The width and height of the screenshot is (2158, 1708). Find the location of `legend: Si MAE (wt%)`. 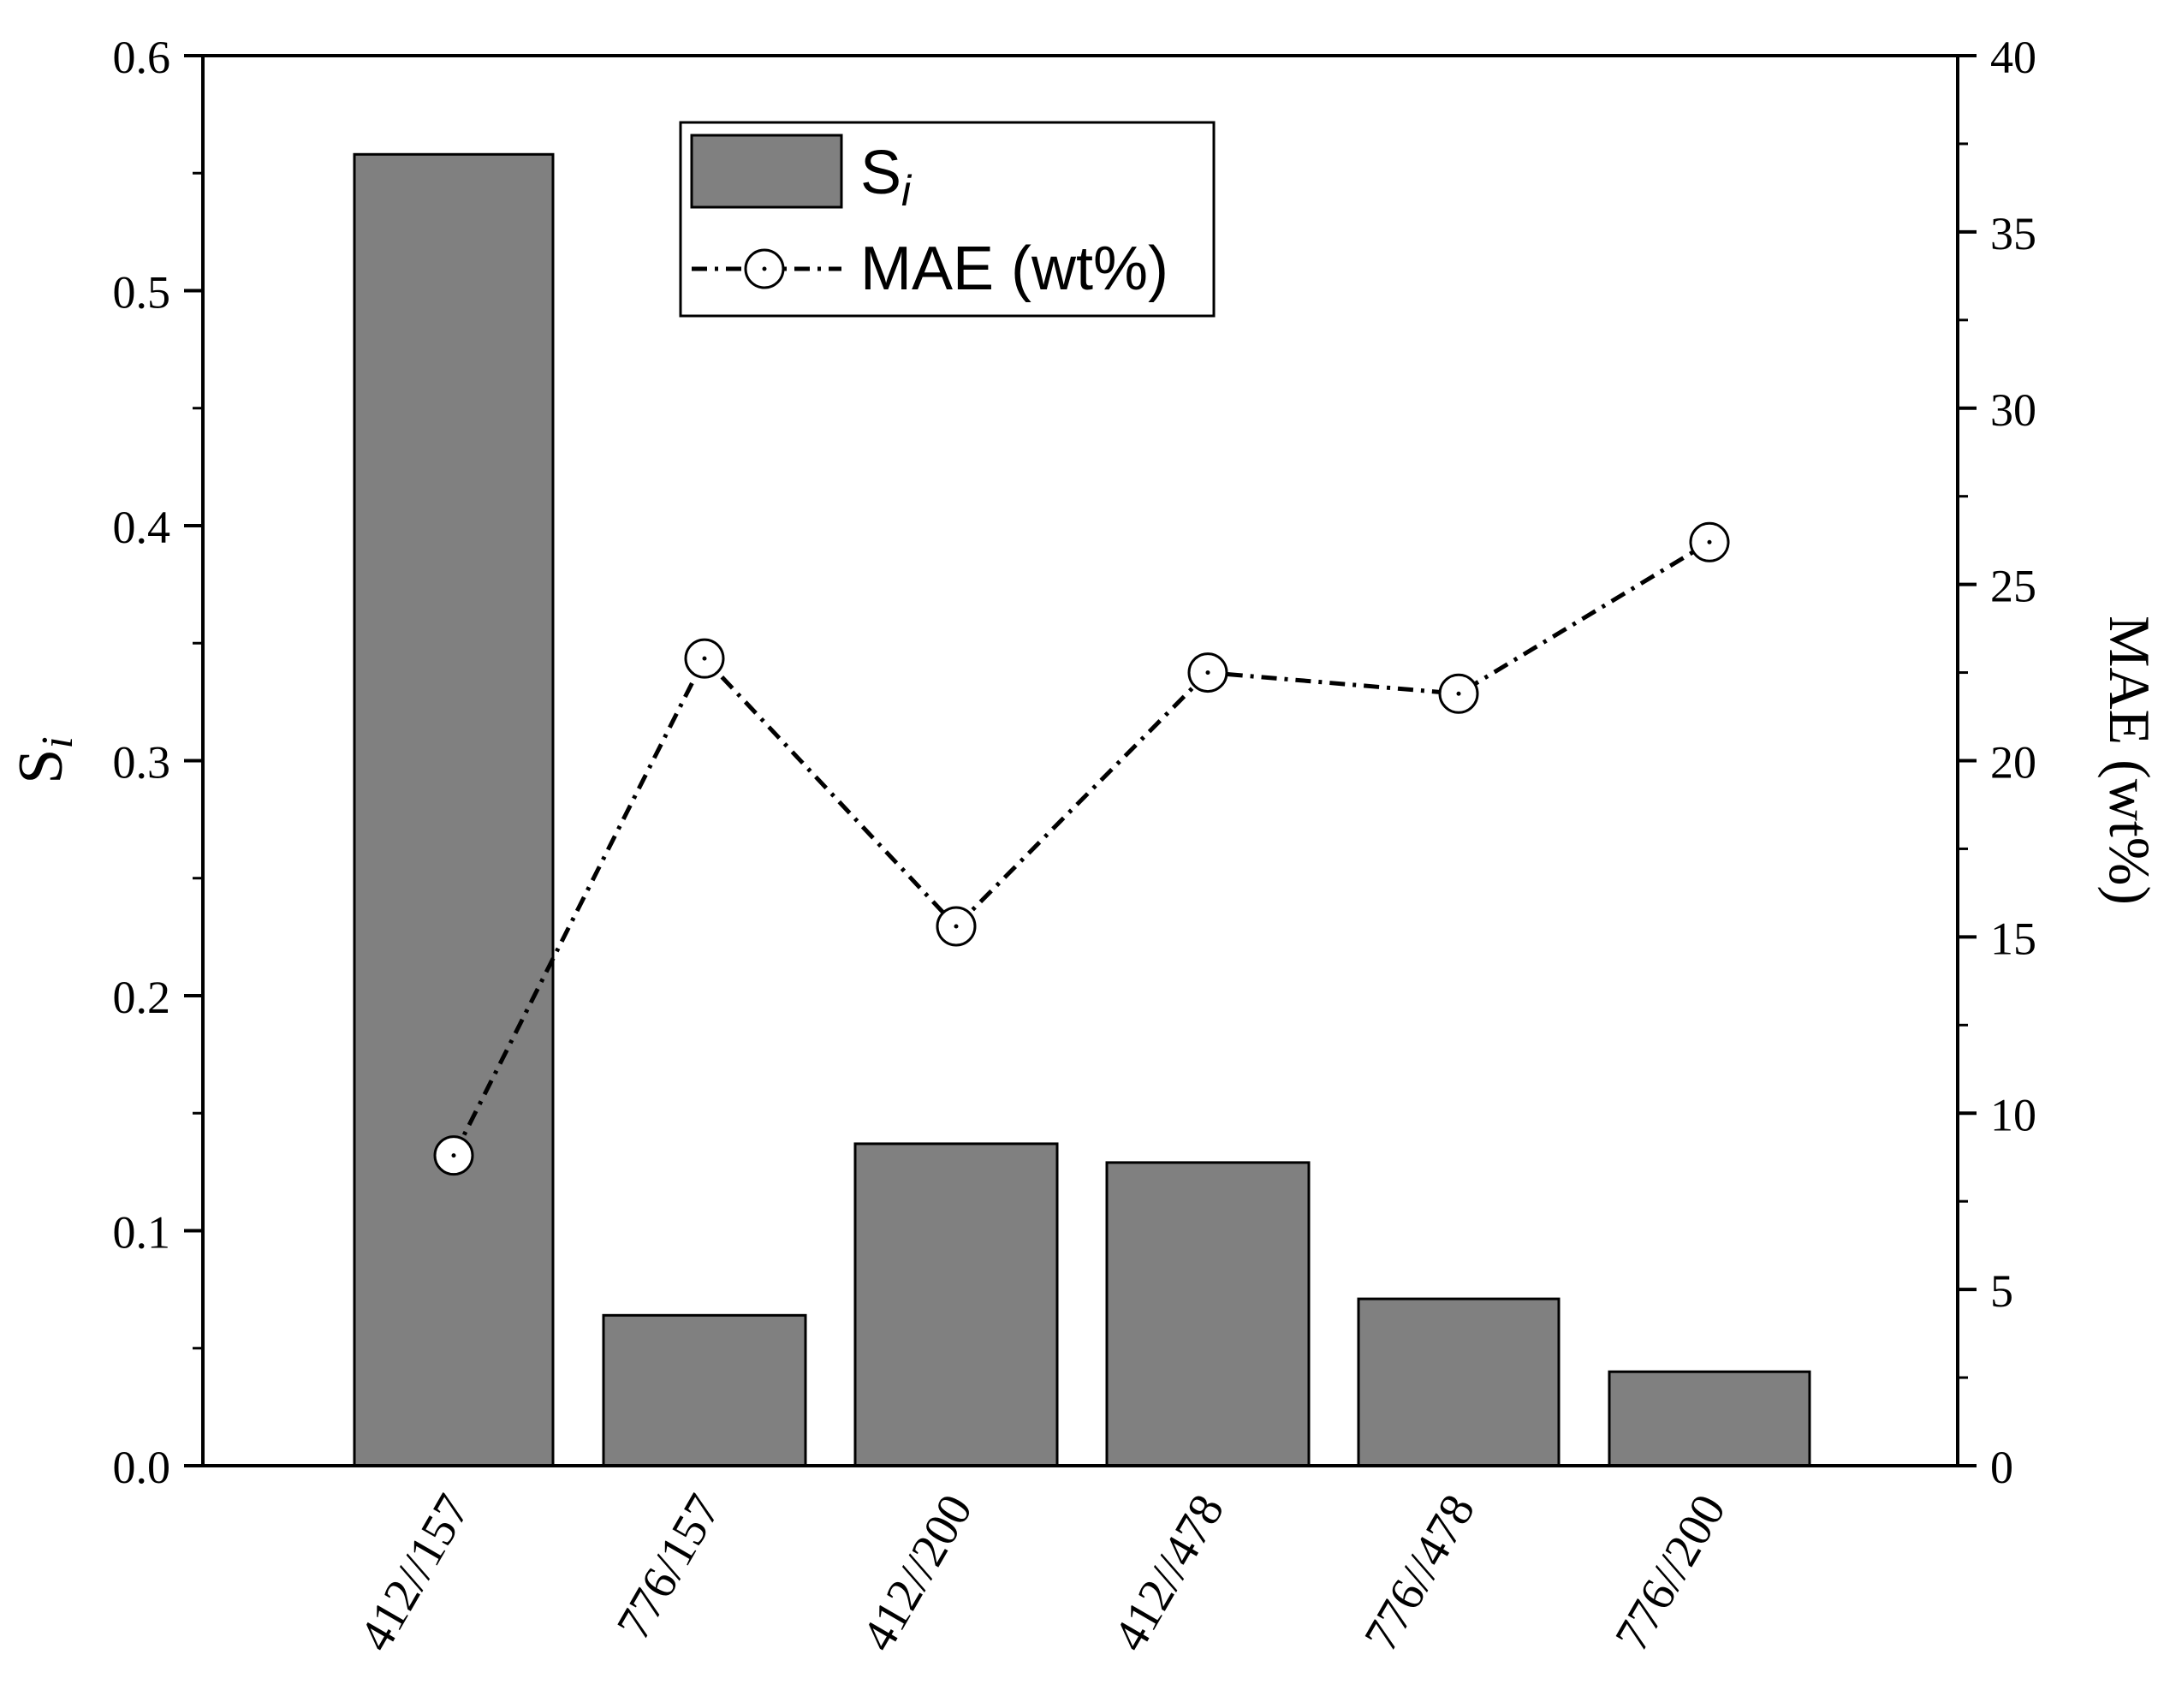

legend: Si MAE (wt%) is located at coordinates (947, 219).